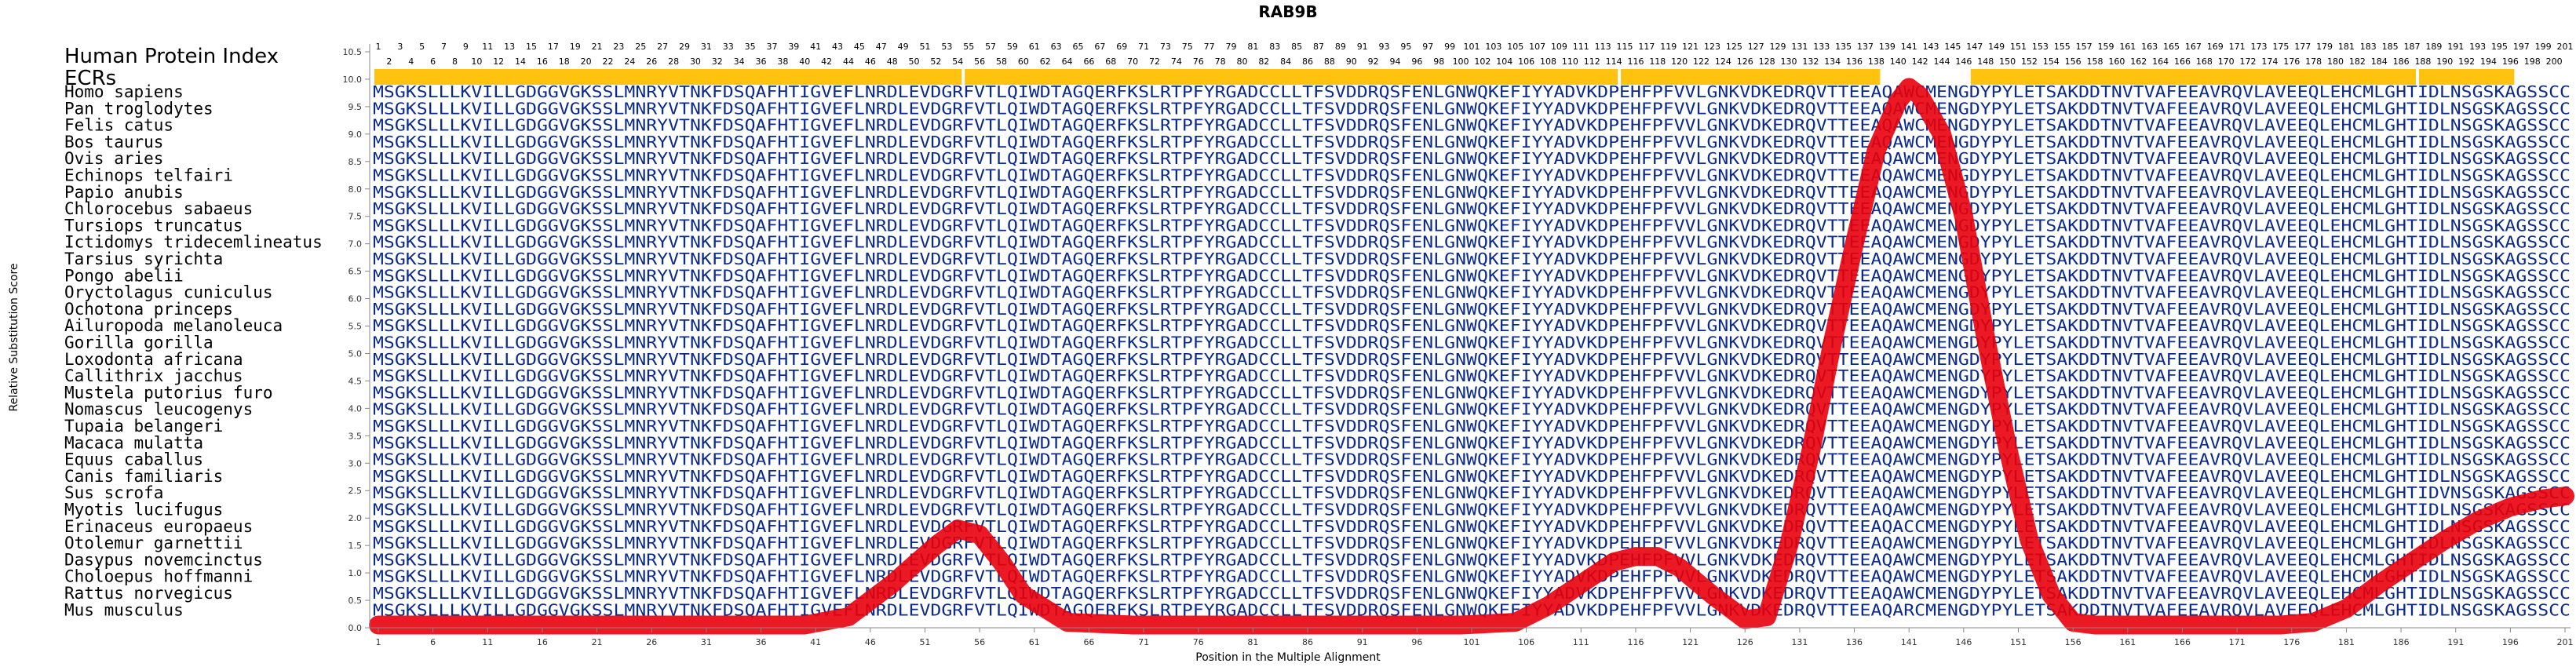  I want to click on alignment-residue: F, so click(1318, 108).